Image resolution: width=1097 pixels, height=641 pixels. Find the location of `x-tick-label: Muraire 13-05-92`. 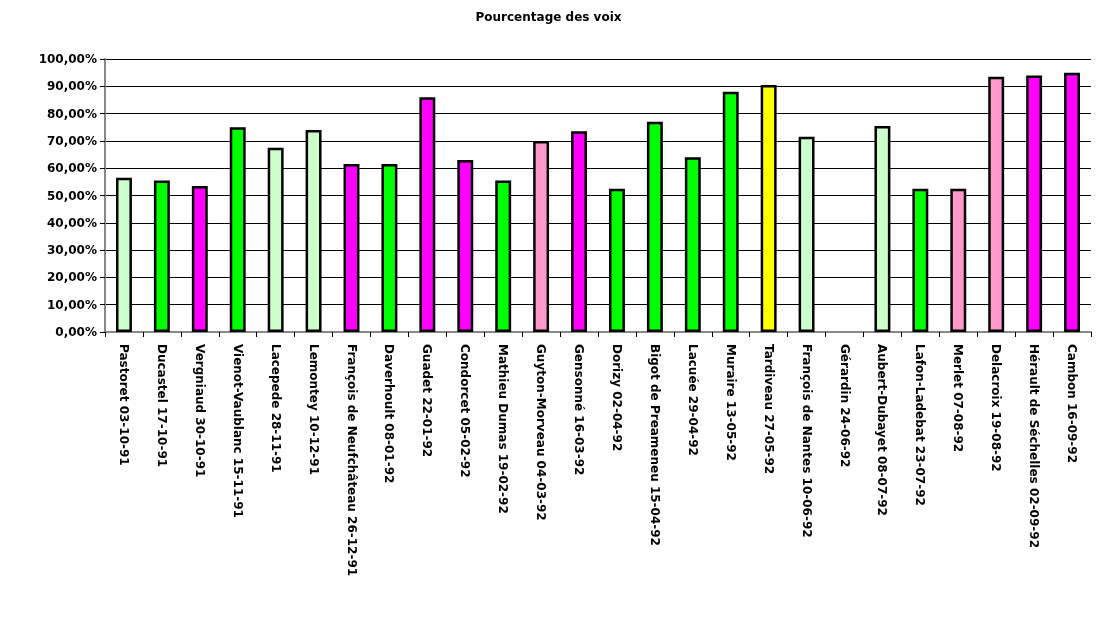

x-tick-label: Muraire 13-05-92 is located at coordinates (730, 402).